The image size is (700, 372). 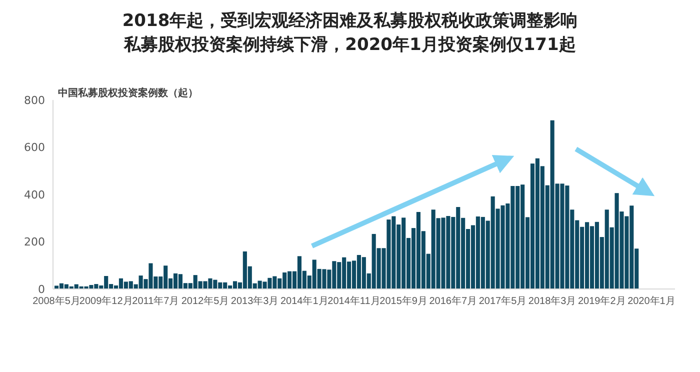 What do you see at coordinates (350, 21) in the screenshot?
I see `chart-title: 2018年起，受到宏观经济困难及私募股权税收政策调整影响` at bounding box center [350, 21].